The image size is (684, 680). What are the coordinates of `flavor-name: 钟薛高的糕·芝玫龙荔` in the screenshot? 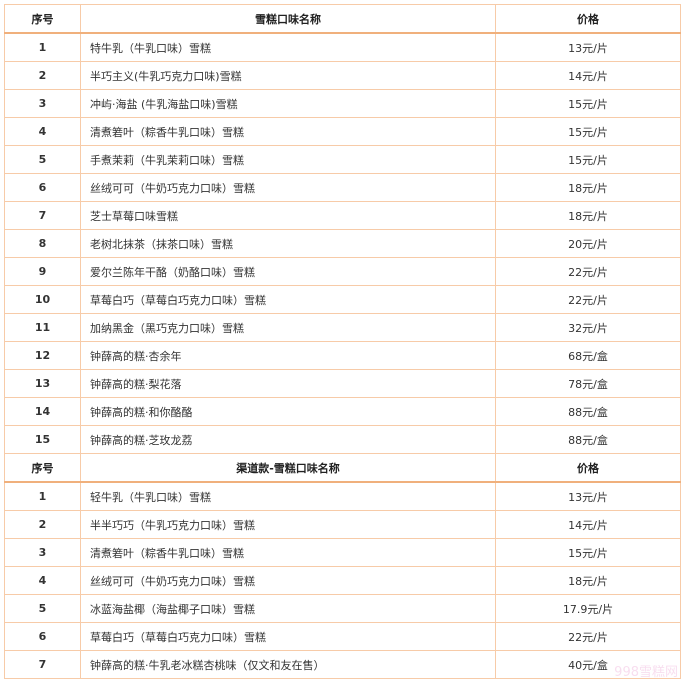 It's located at (288, 439).